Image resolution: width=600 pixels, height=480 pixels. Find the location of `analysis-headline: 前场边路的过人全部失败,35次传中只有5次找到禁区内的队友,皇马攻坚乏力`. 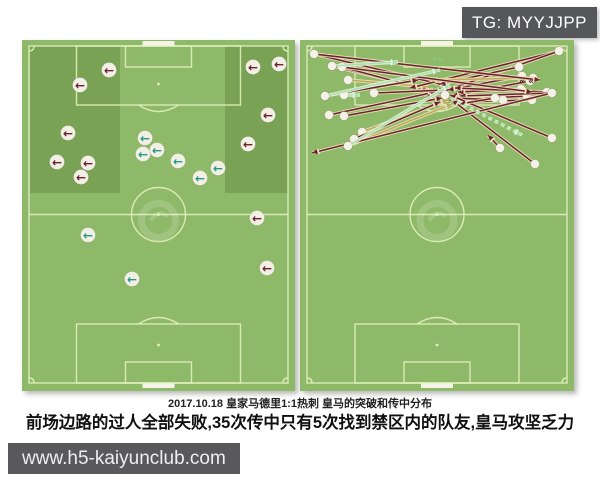

analysis-headline: 前场边路的过人全部失败,35次传中只有5次找到禁区内的队友,皇马攻坚乏力 is located at coordinates (300, 423).